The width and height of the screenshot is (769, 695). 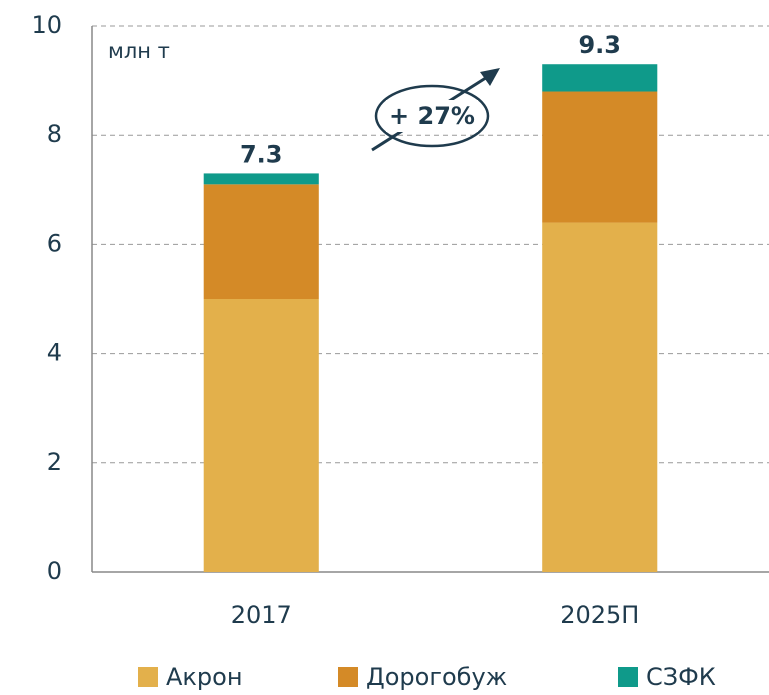 I want to click on annotation-bg, so click(x=432, y=116).